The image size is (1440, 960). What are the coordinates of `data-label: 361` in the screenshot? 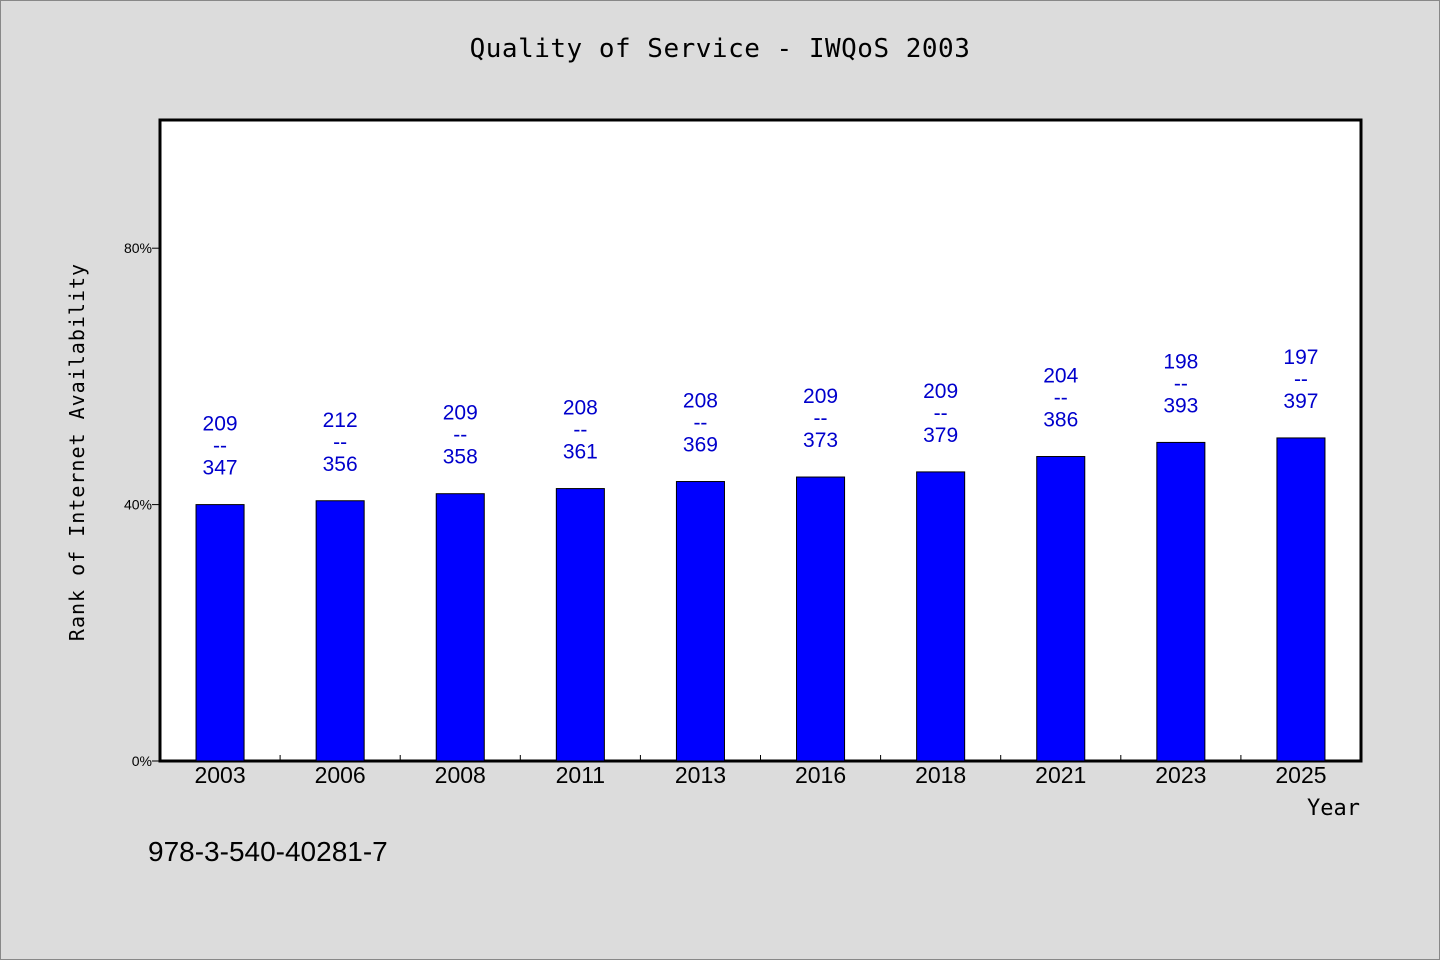 It's located at (580, 452).